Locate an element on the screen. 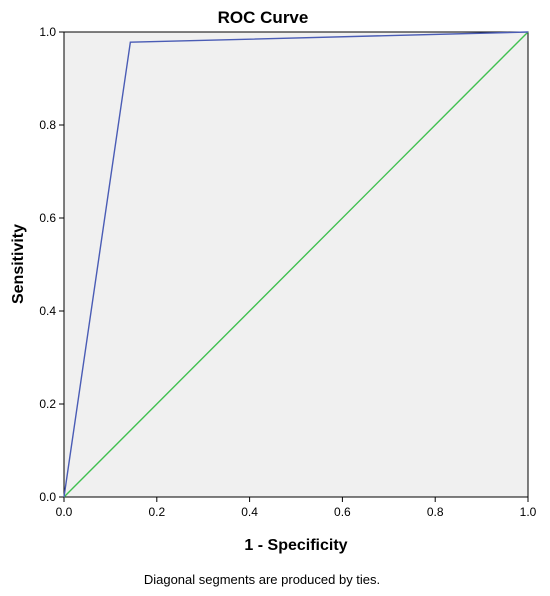 This screenshot has width=550, height=596. footnote: Diagonal segments are produced by ties. is located at coordinates (262, 579).